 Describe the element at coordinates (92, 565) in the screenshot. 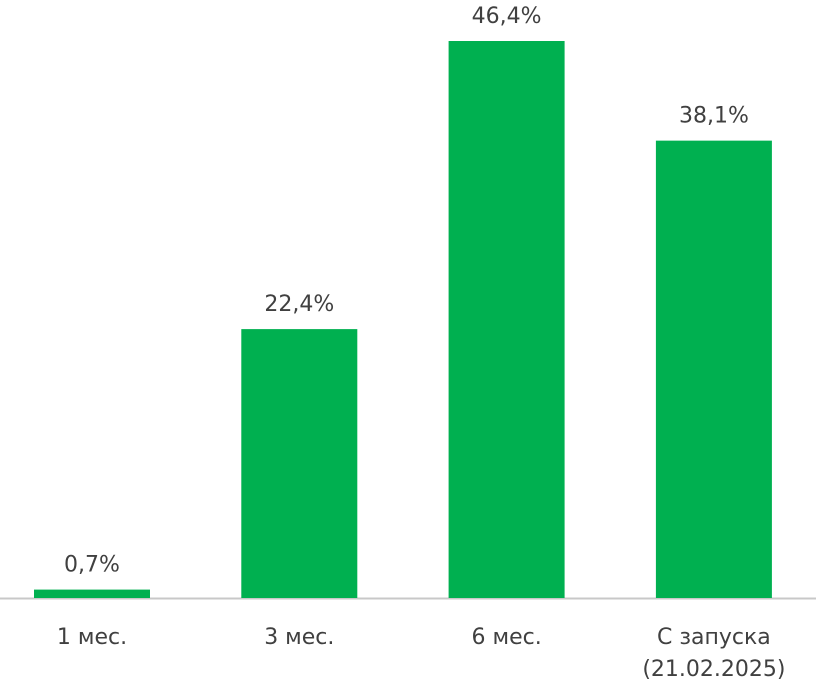

I see `value-label: 0,7%` at that location.